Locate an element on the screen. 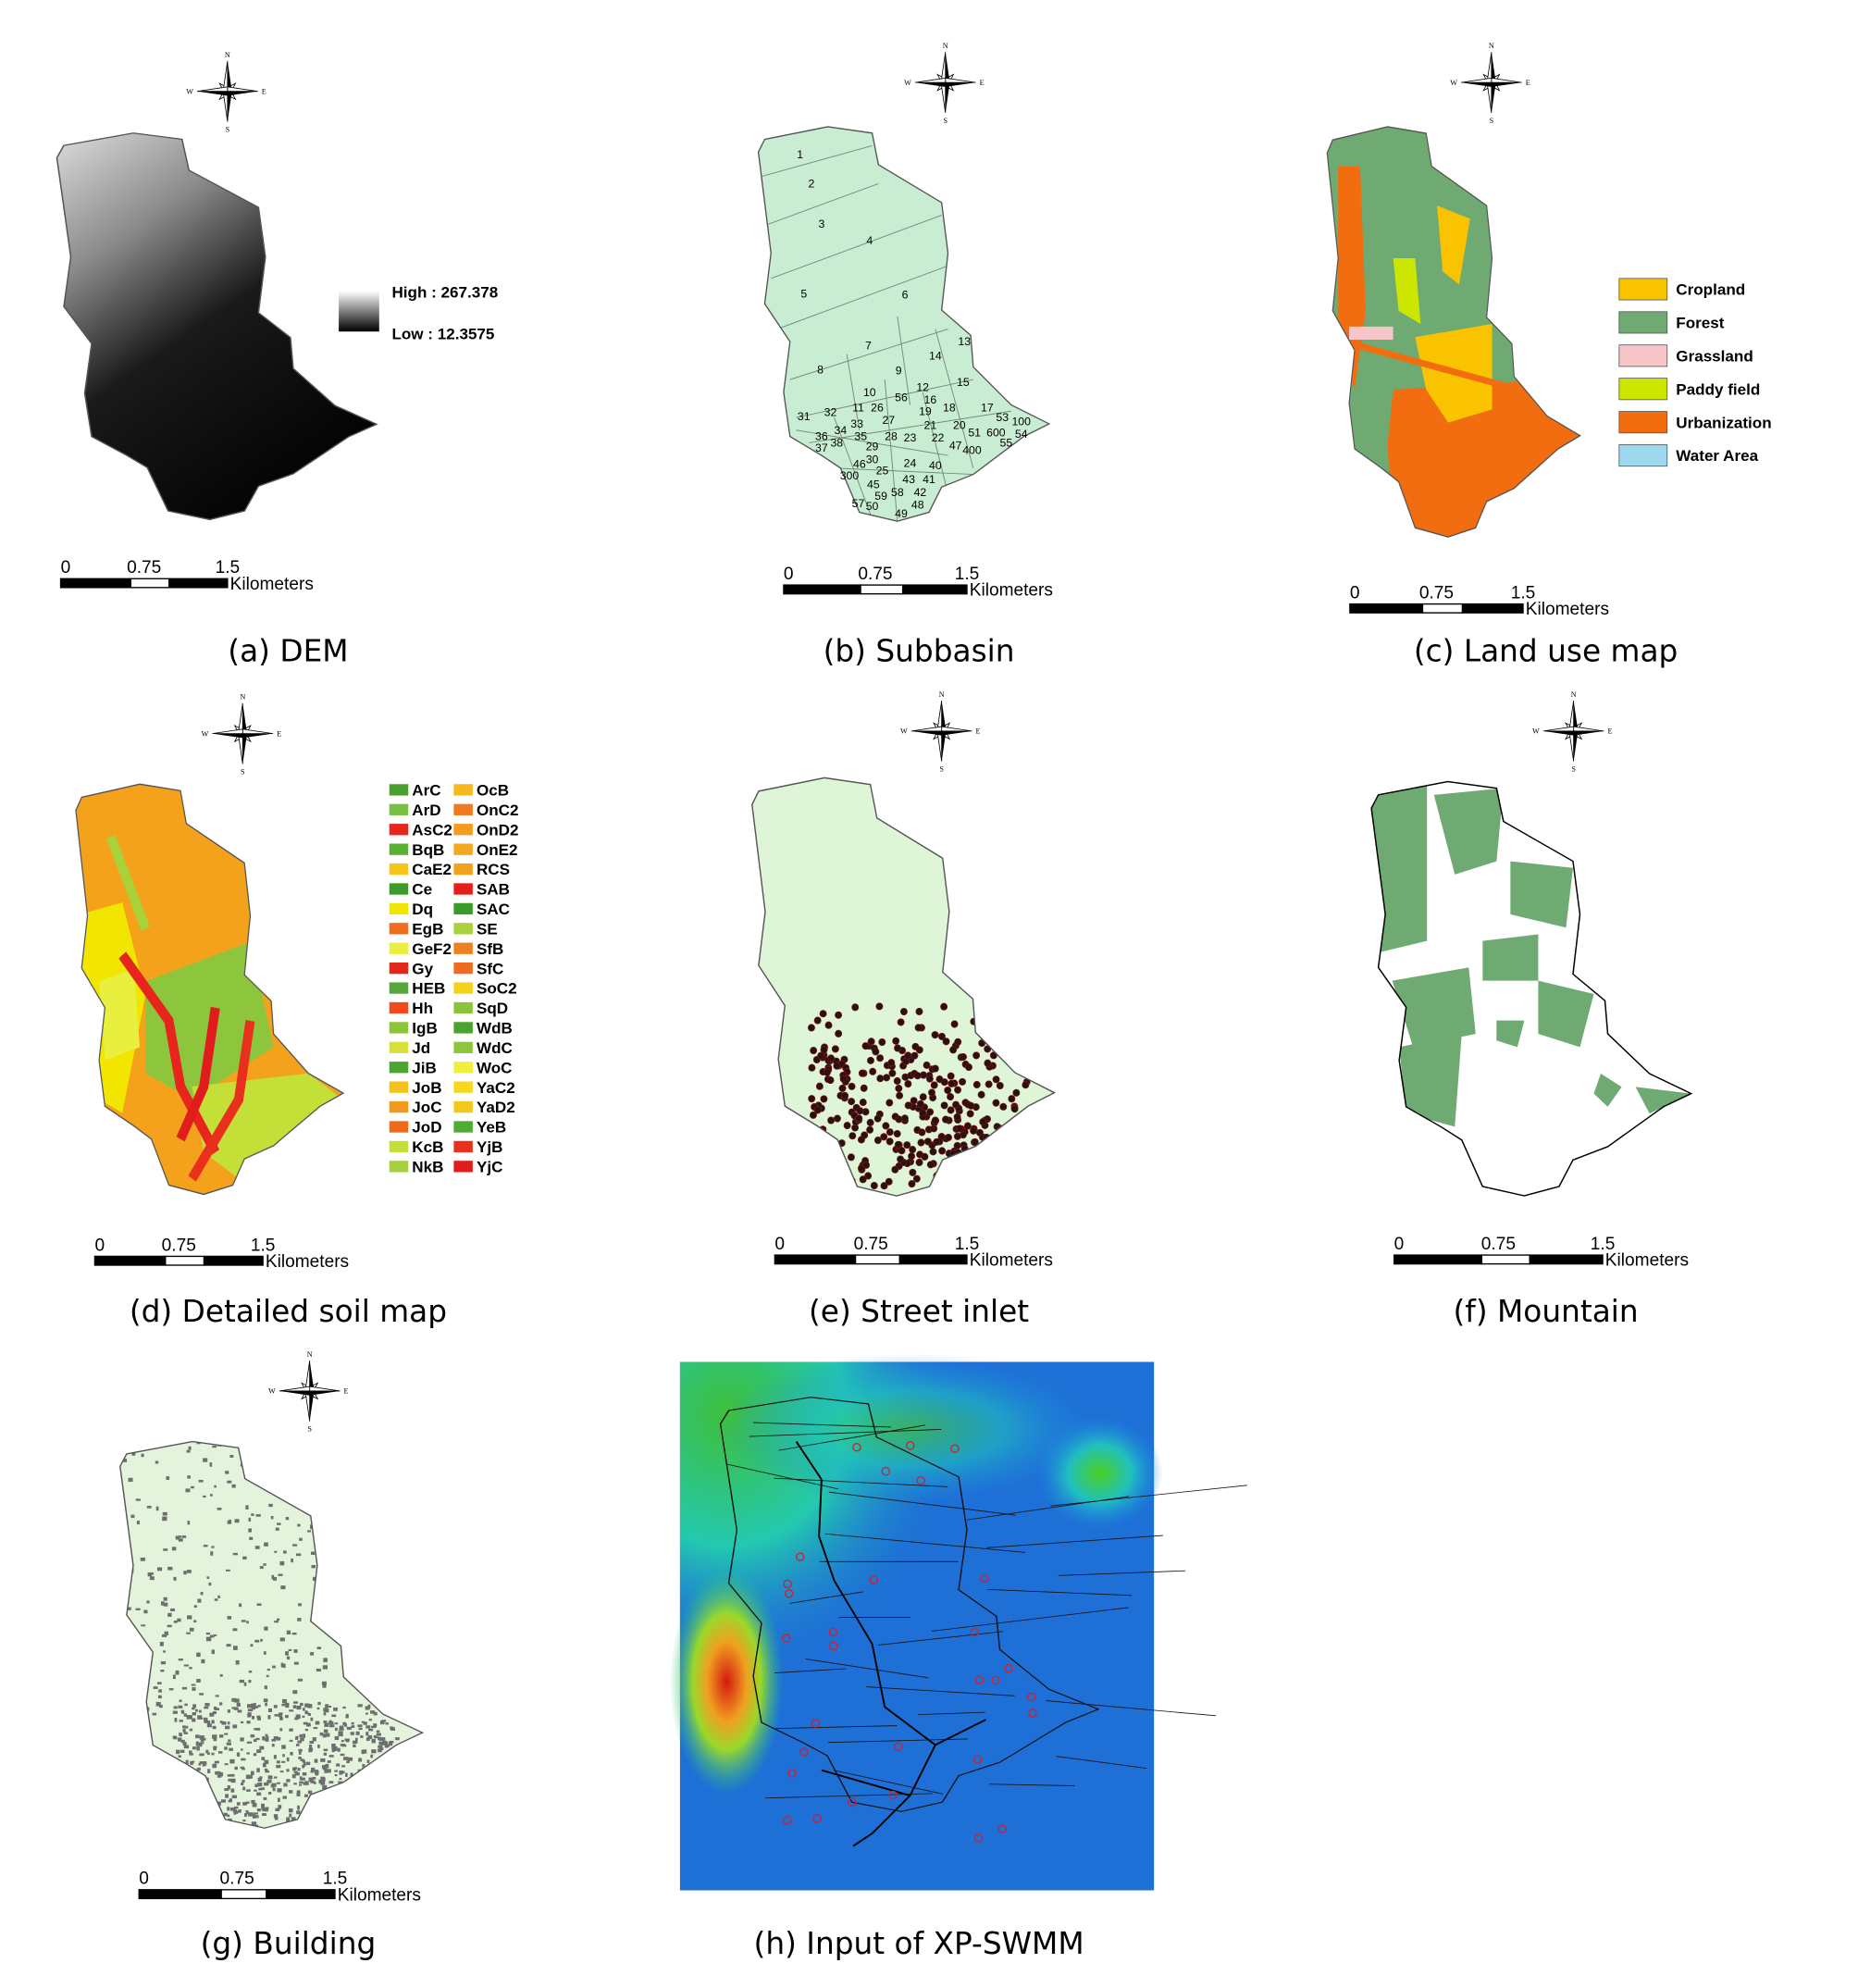  legend-label: Forest is located at coordinates (1700, 323).